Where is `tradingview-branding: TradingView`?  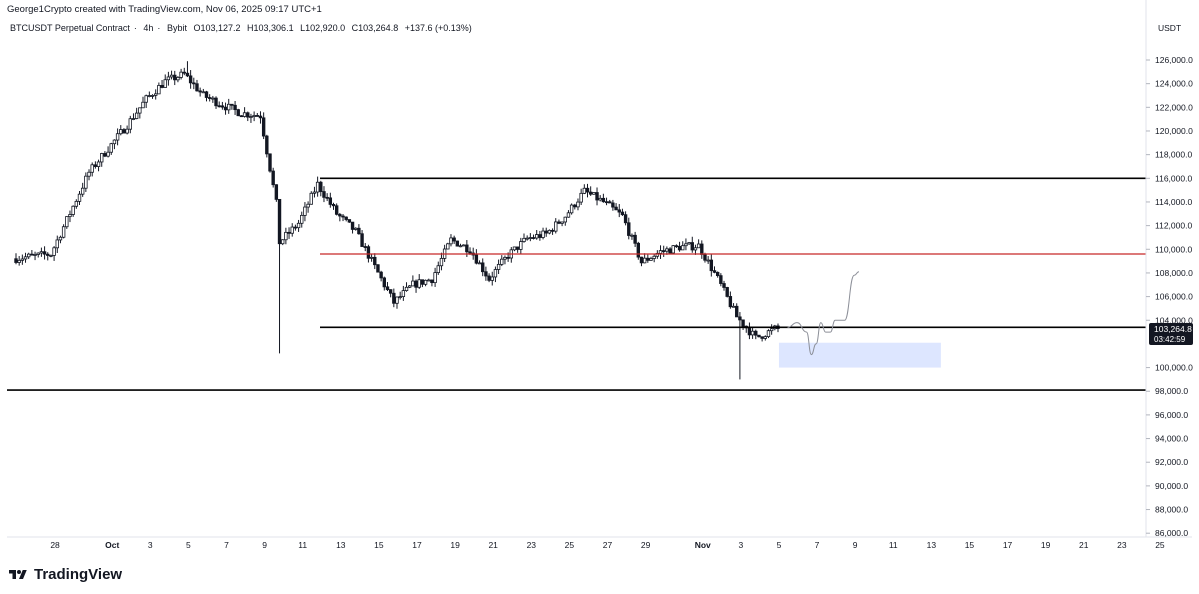 tradingview-branding: TradingView is located at coordinates (64, 574).